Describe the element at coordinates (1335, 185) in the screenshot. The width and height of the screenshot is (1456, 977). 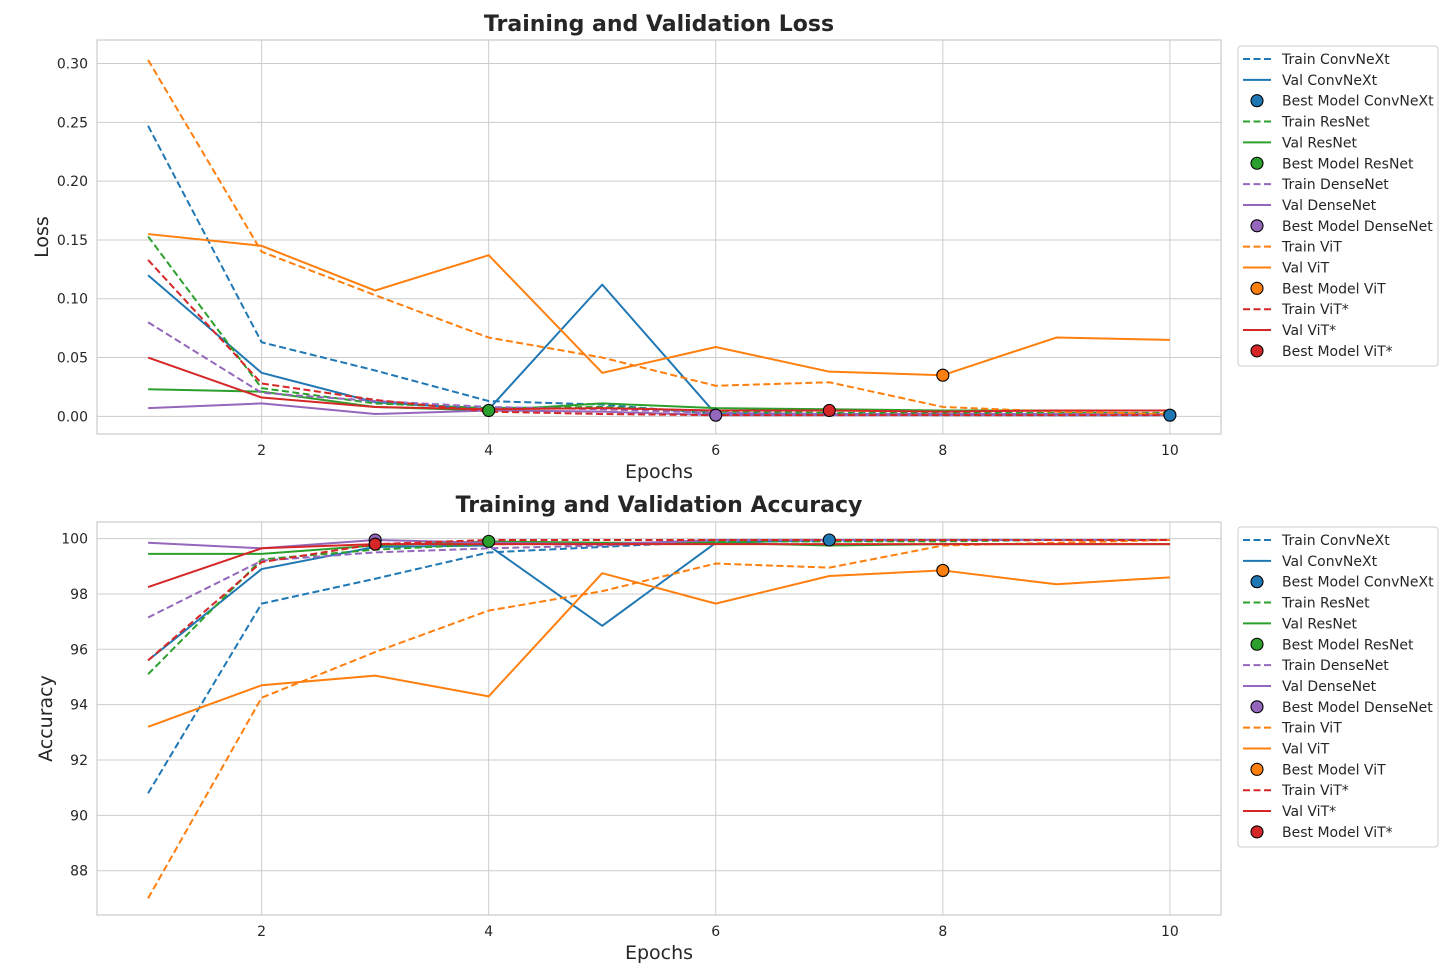
I see `legend-label: Train DenseNet` at that location.